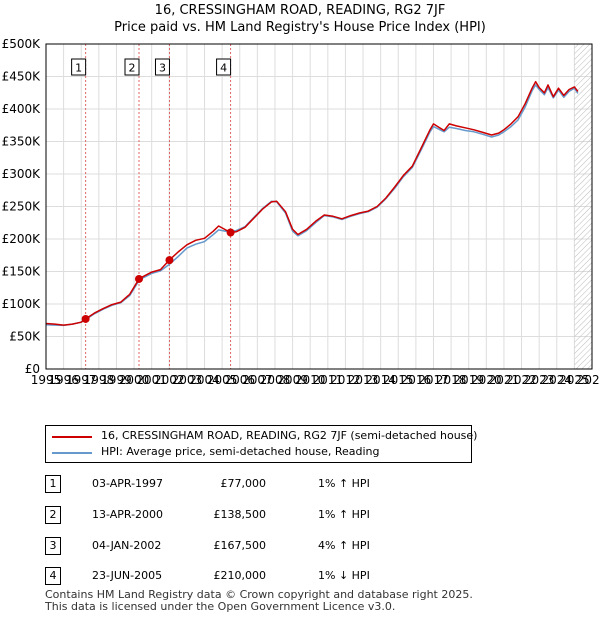 The height and width of the screenshot is (620, 600). What do you see at coordinates (292, 380) in the screenshot?
I see `x-tick-label: 2009` at bounding box center [292, 380].